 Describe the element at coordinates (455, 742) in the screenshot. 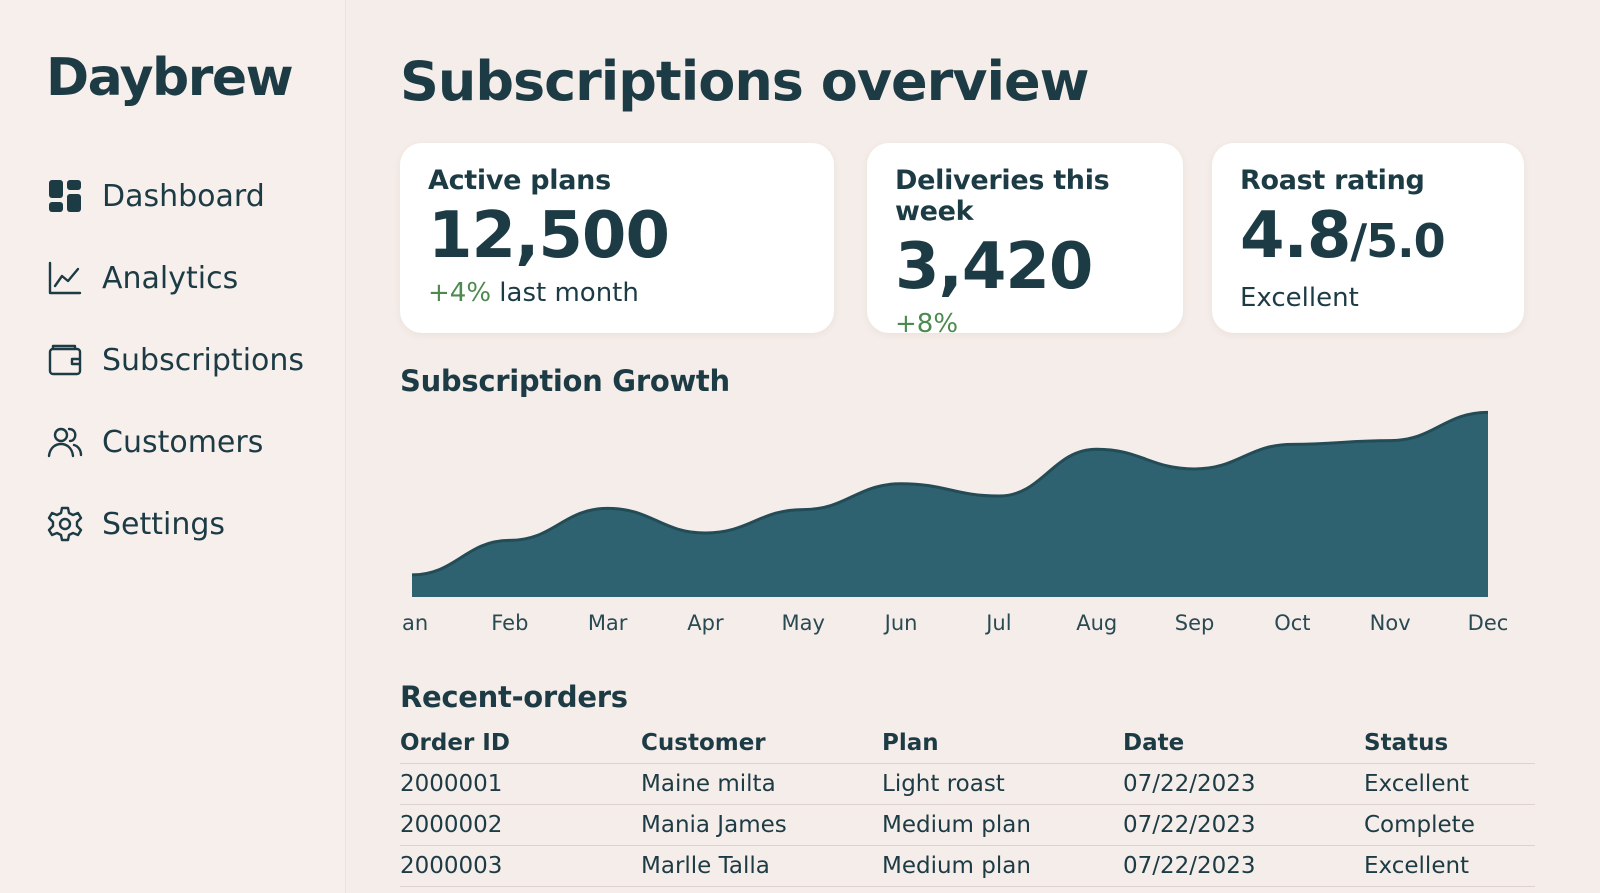

I see `column-header: Order ID` at that location.